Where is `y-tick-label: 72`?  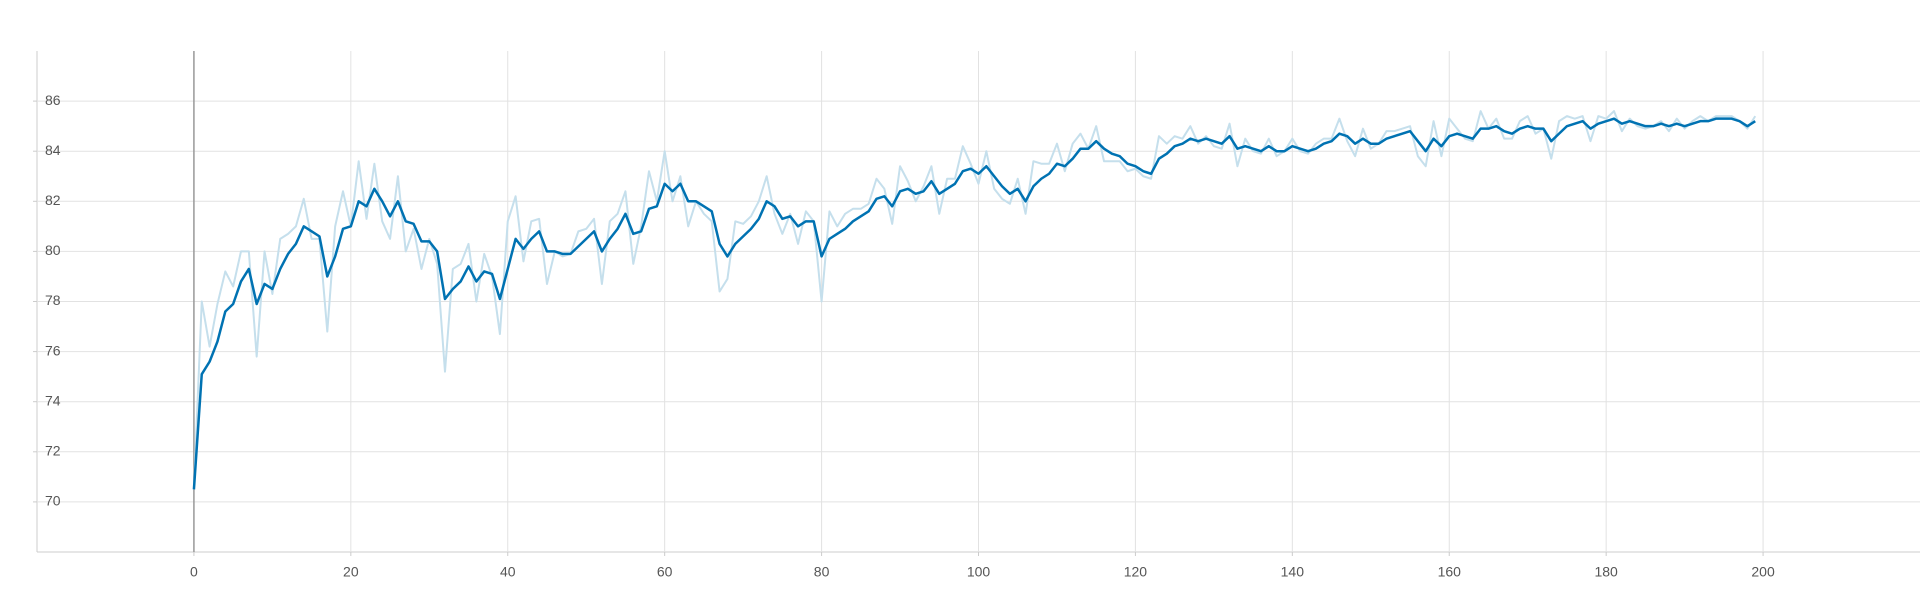
y-tick-label: 72 is located at coordinates (53, 451).